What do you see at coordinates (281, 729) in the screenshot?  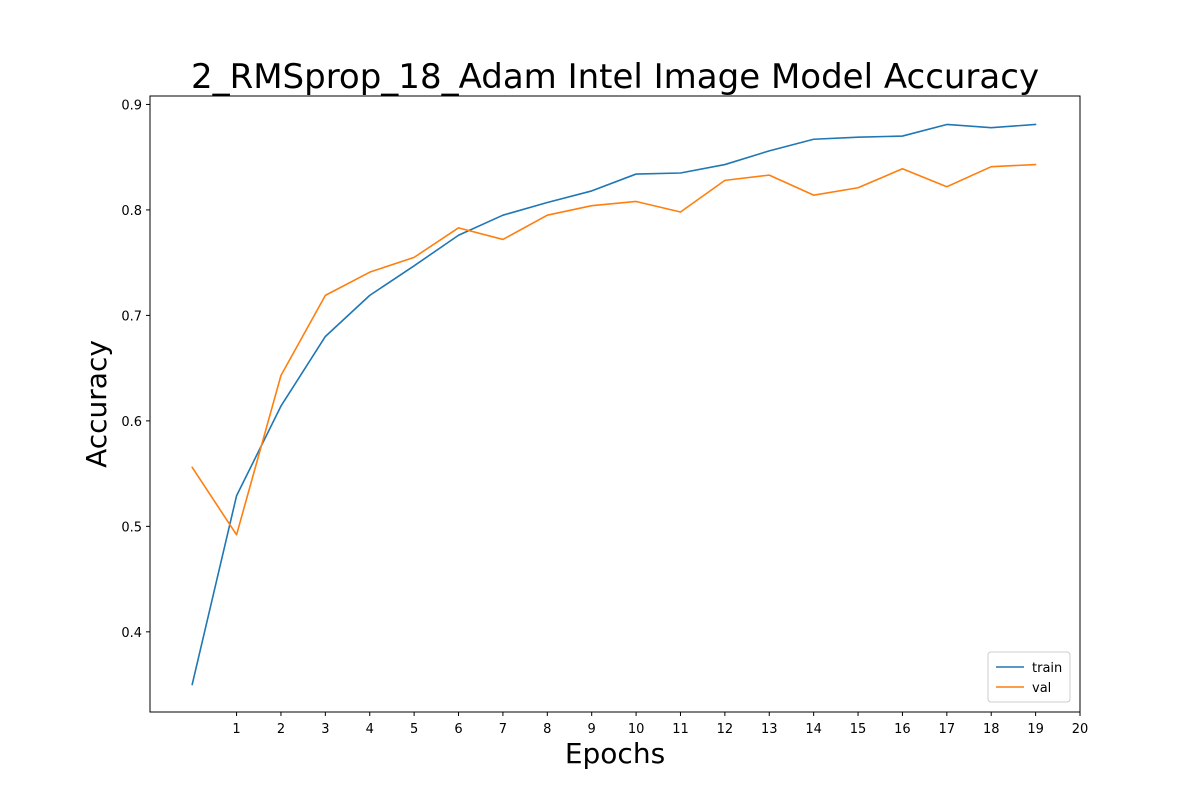 I see `x-tick-label: 2` at bounding box center [281, 729].